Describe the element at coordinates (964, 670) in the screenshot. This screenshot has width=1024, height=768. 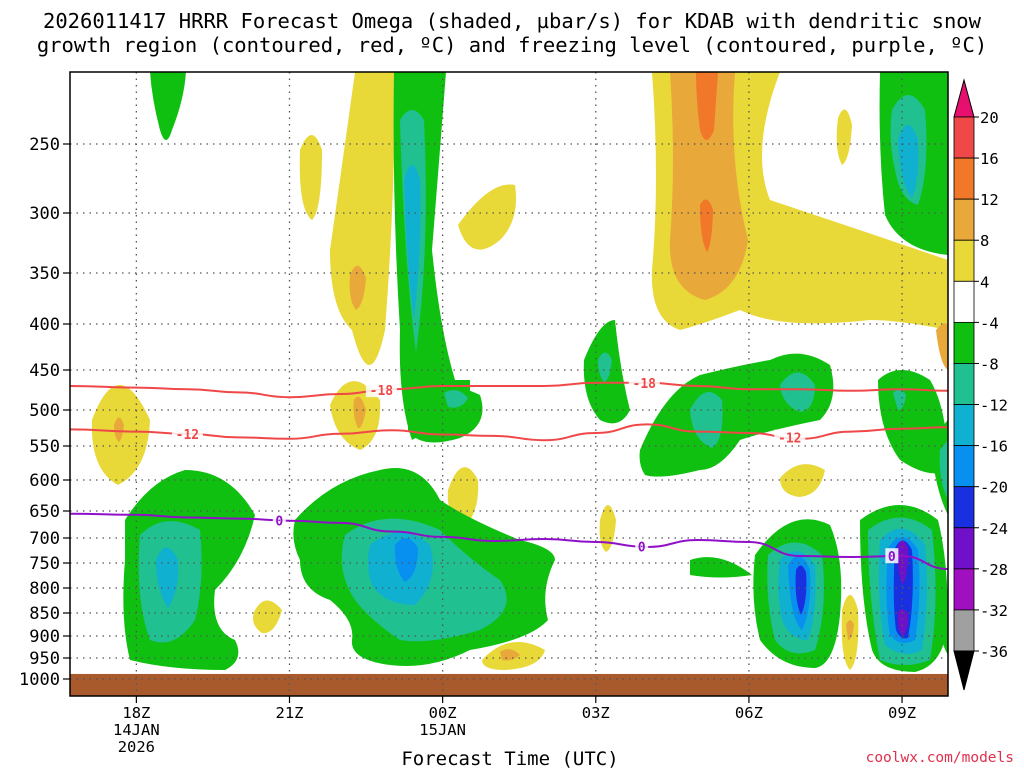
I see `colorbar-bottom-arrow` at that location.